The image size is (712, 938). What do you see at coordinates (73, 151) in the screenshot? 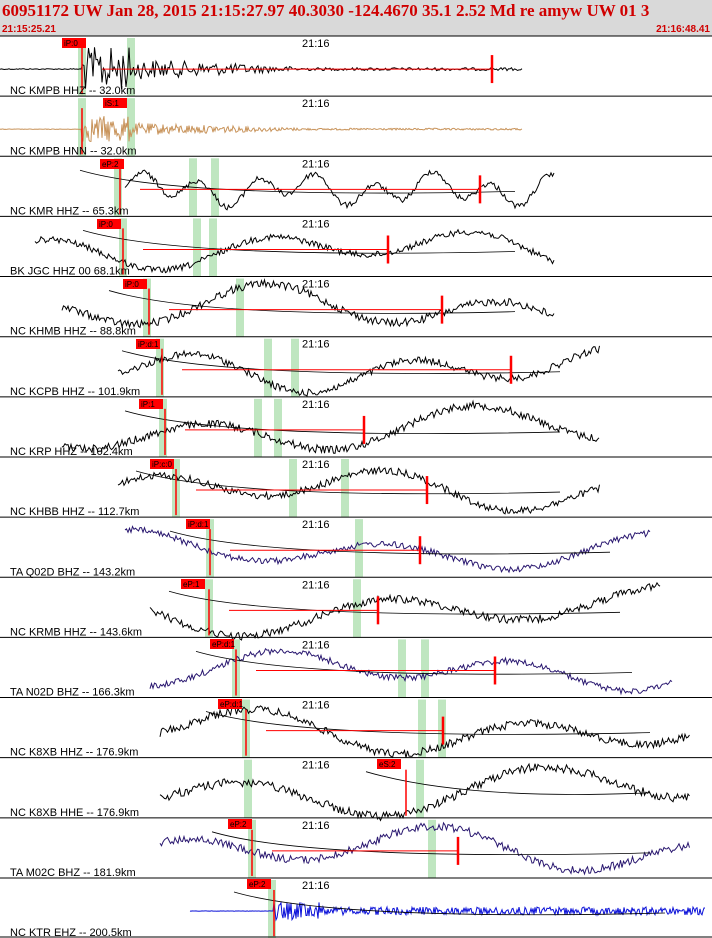
I see `station-label: NC KMPB HNN -- 32.0km` at bounding box center [73, 151].